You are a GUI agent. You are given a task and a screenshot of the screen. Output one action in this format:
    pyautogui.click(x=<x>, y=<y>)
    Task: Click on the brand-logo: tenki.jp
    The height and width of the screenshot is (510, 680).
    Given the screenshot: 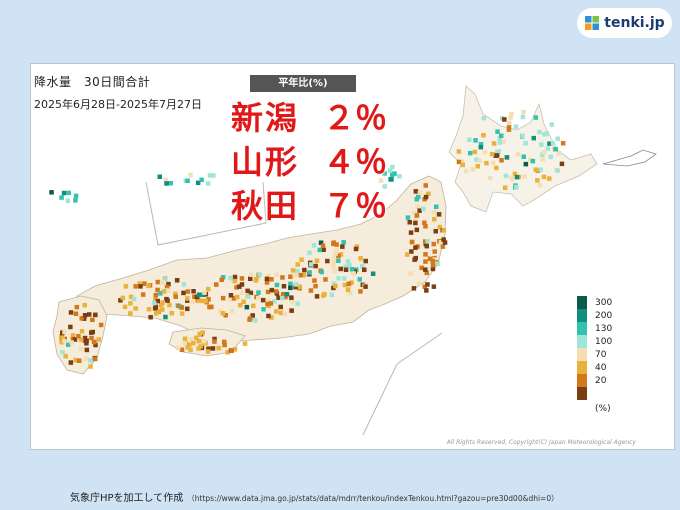 What is the action you would take?
    pyautogui.click(x=624, y=23)
    